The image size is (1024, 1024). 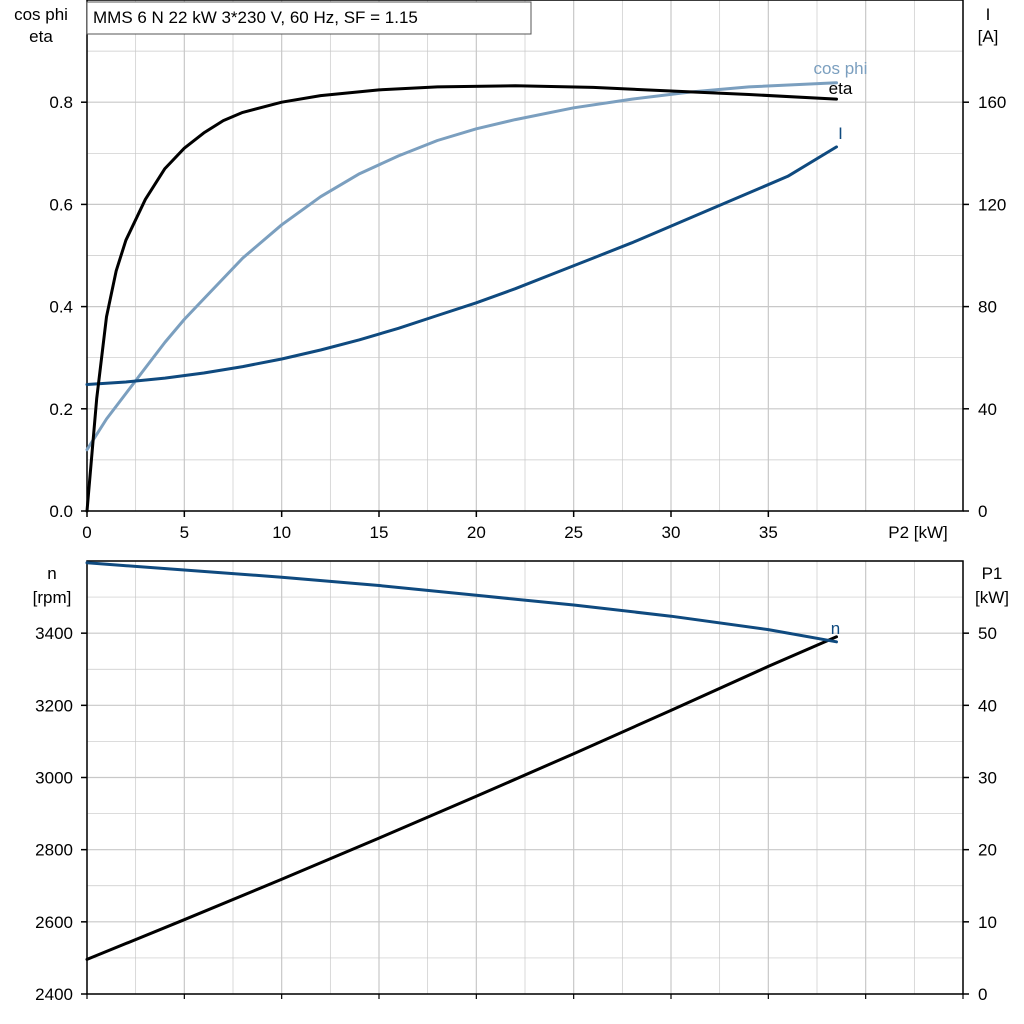 I want to click on eta-series-label: eta, so click(x=841, y=88).